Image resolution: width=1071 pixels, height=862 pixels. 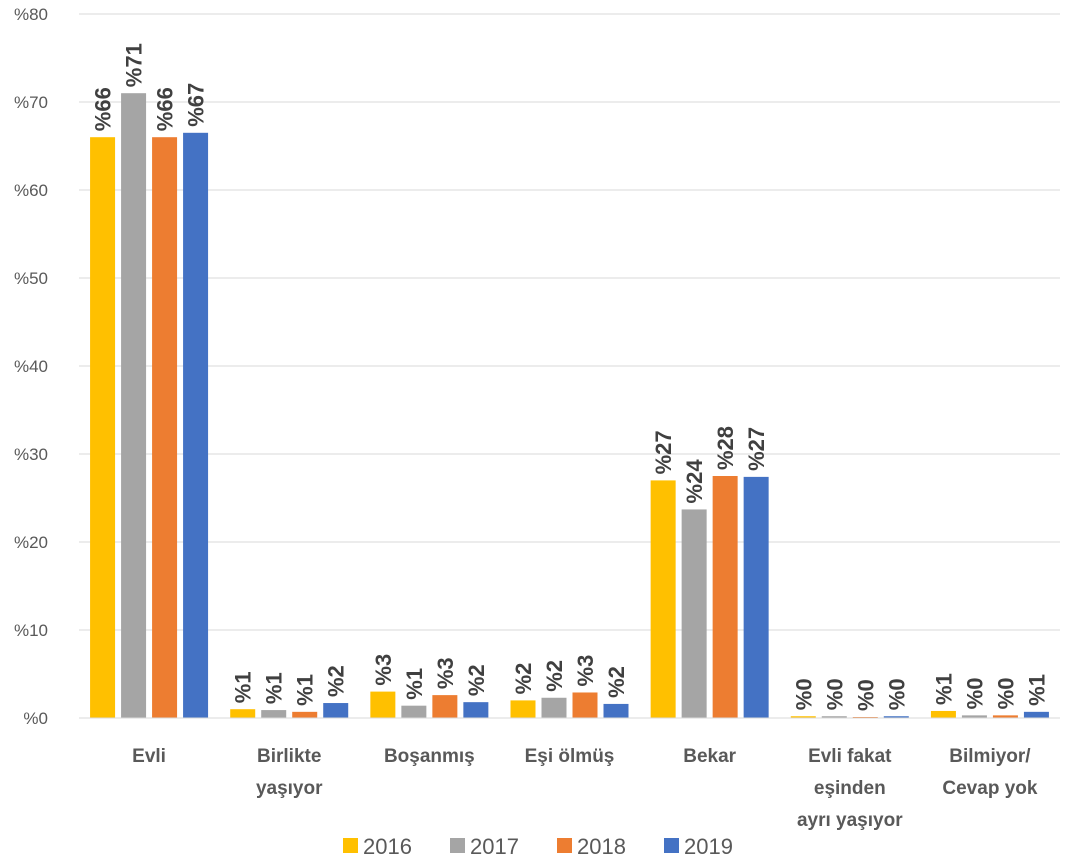 I want to click on category-label: Evli fakat, so click(x=850, y=756).